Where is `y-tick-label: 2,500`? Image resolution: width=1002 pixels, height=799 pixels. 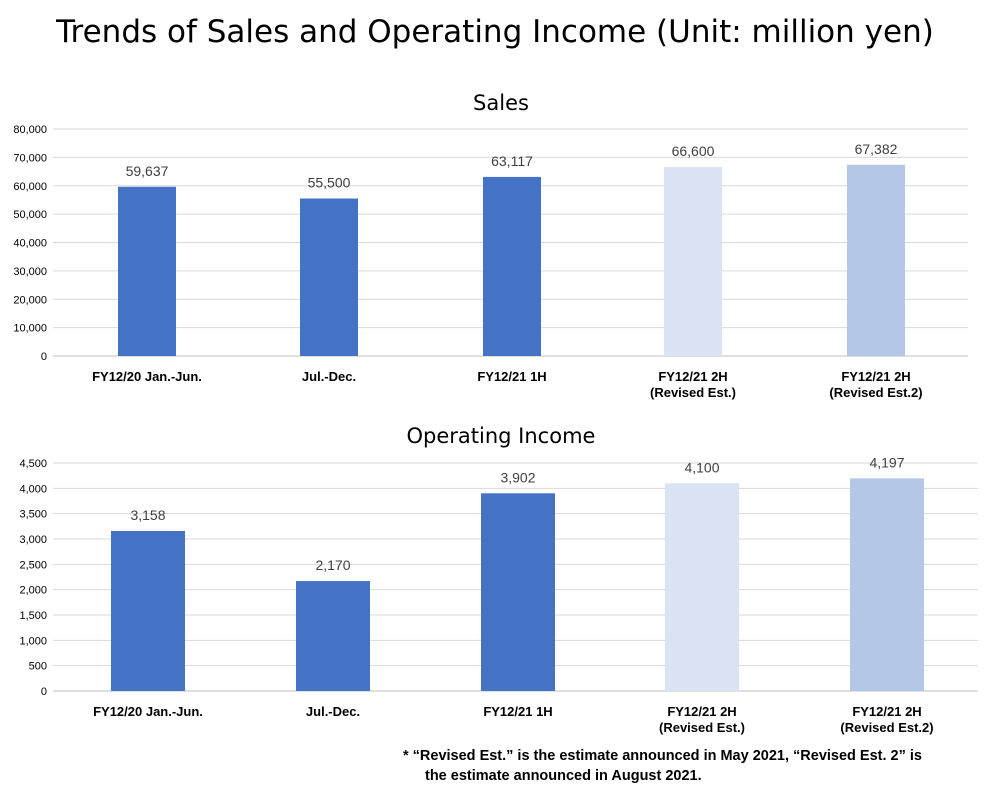 y-tick-label: 2,500 is located at coordinates (33, 565).